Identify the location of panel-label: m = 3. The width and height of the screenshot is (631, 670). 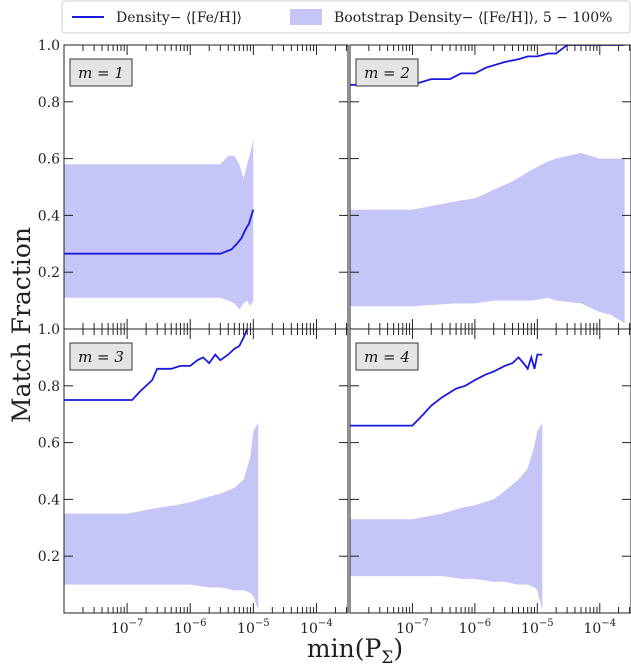
(101, 356).